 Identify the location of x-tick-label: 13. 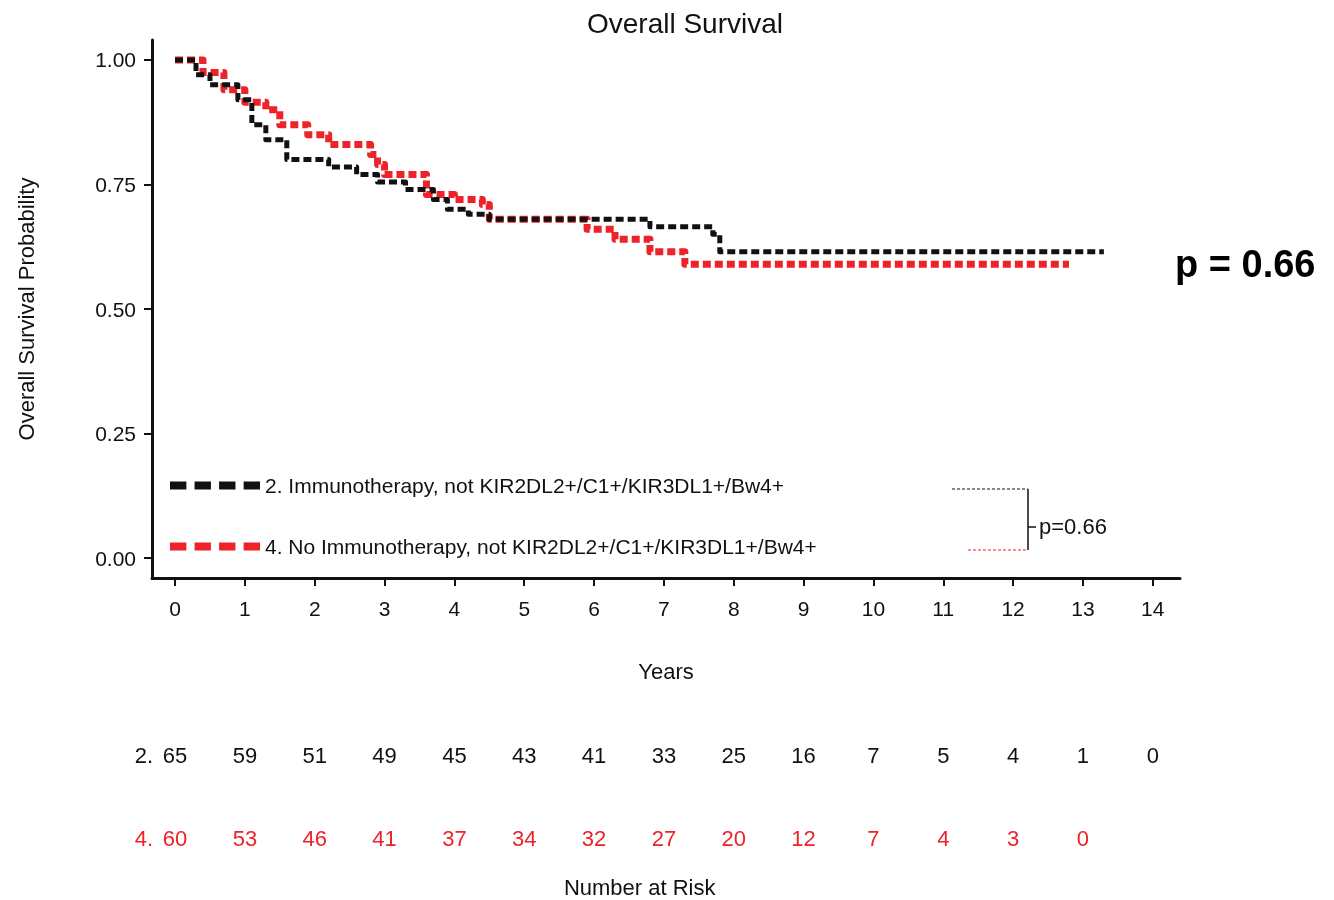
(1083, 608).